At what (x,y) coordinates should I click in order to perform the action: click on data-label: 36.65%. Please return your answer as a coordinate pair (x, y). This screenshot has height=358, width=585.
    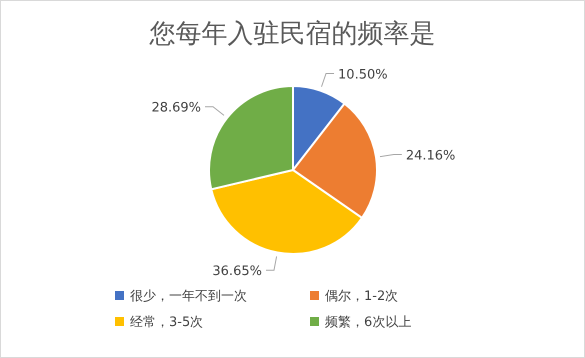
    Looking at the image, I should click on (237, 272).